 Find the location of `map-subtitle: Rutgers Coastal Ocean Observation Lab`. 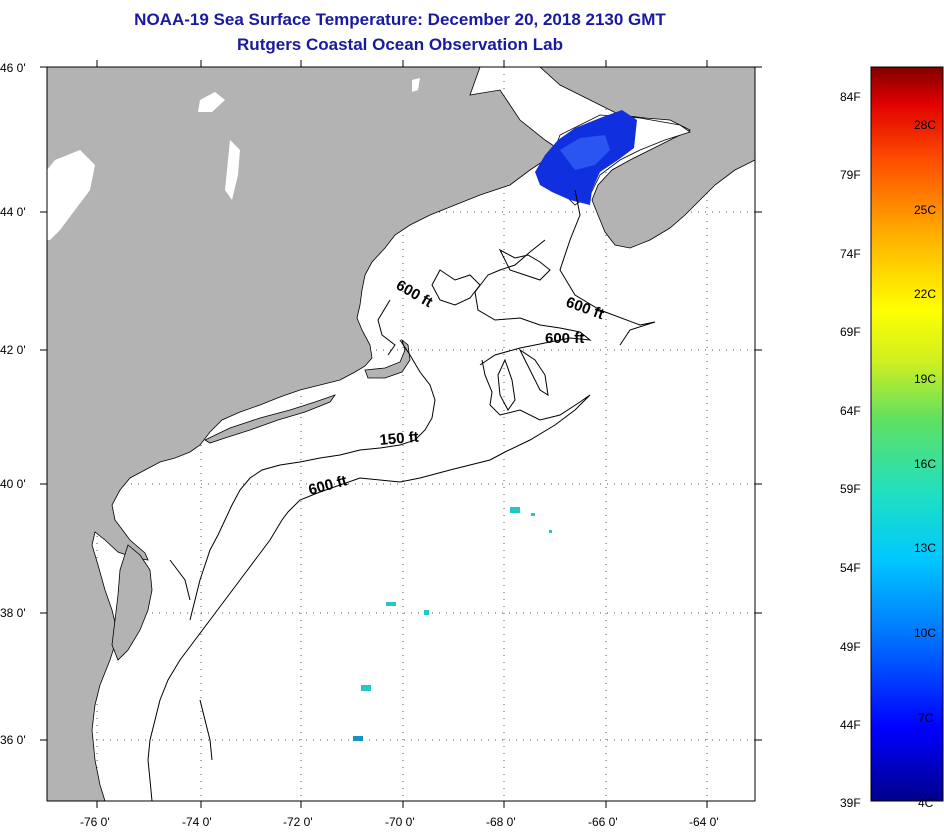

map-subtitle: Rutgers Coastal Ocean Observation Lab is located at coordinates (400, 44).